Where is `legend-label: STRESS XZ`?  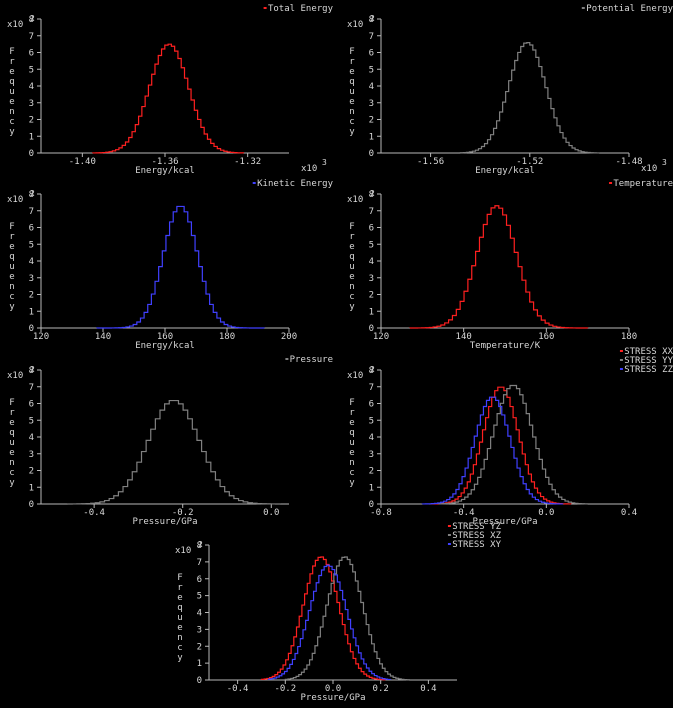
legend-label: STRESS XZ is located at coordinates (476, 536).